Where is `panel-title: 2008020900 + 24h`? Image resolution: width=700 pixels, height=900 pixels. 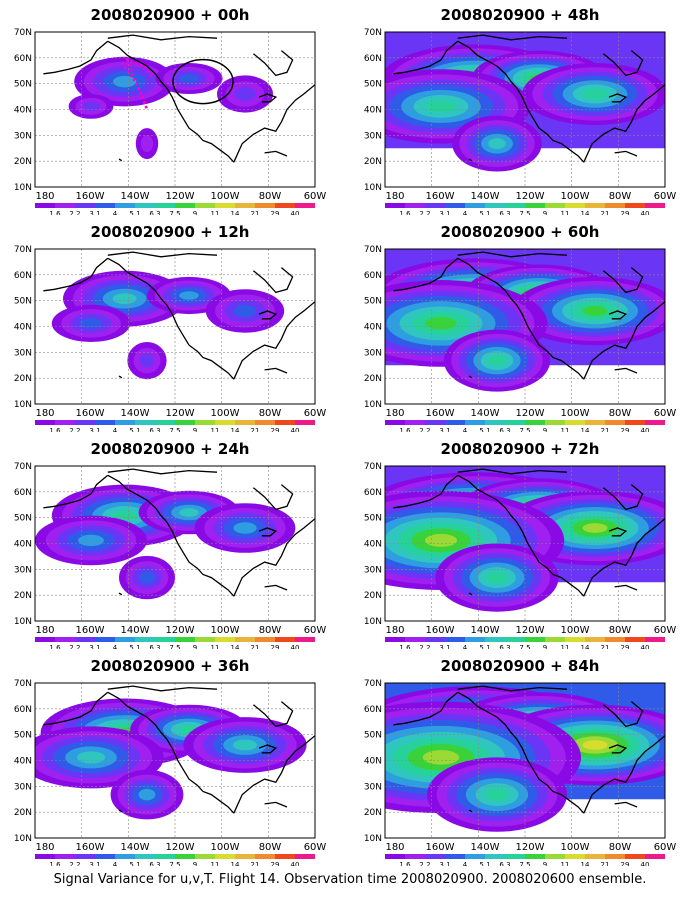
panel-title: 2008020900 + 24h is located at coordinates (170, 449).